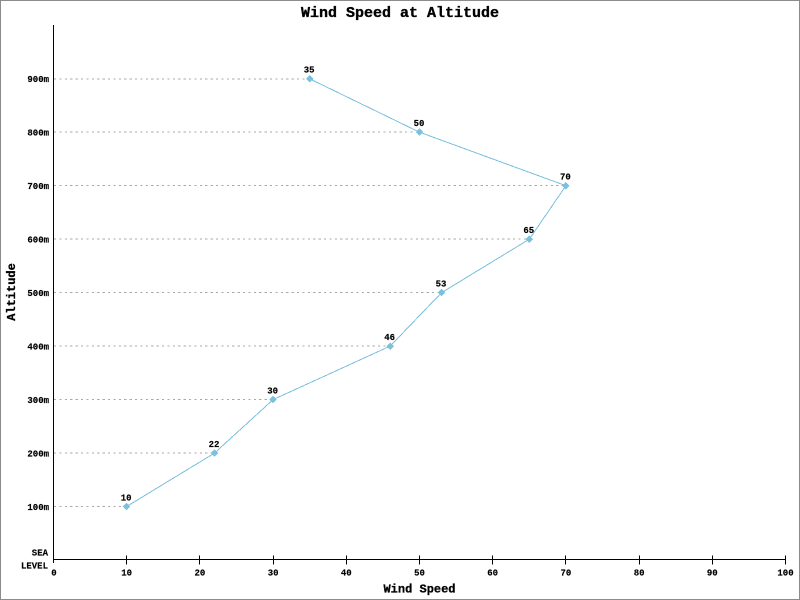 This screenshot has width=800, height=600. I want to click on svg-text: 800m, so click(38, 134).